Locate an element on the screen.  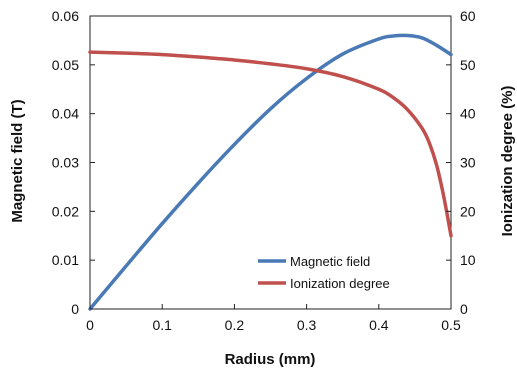
y-left-tick-label: 0.02 is located at coordinates (65, 211).